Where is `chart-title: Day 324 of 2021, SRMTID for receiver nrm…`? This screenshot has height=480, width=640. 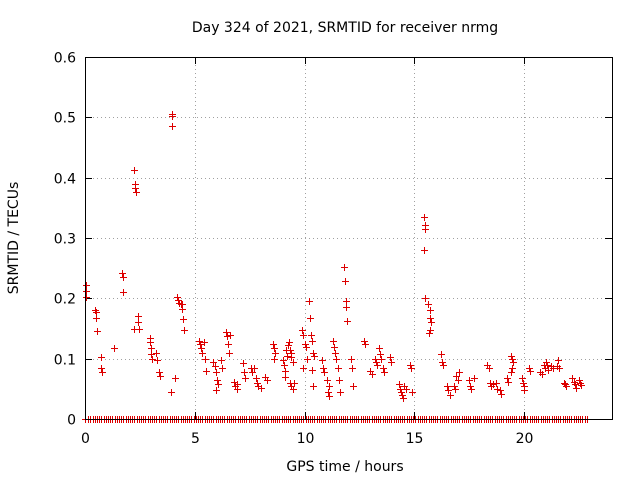
chart-title: Day 324 of 2021, SRMTID for receiver nrm… is located at coordinates (345, 28).